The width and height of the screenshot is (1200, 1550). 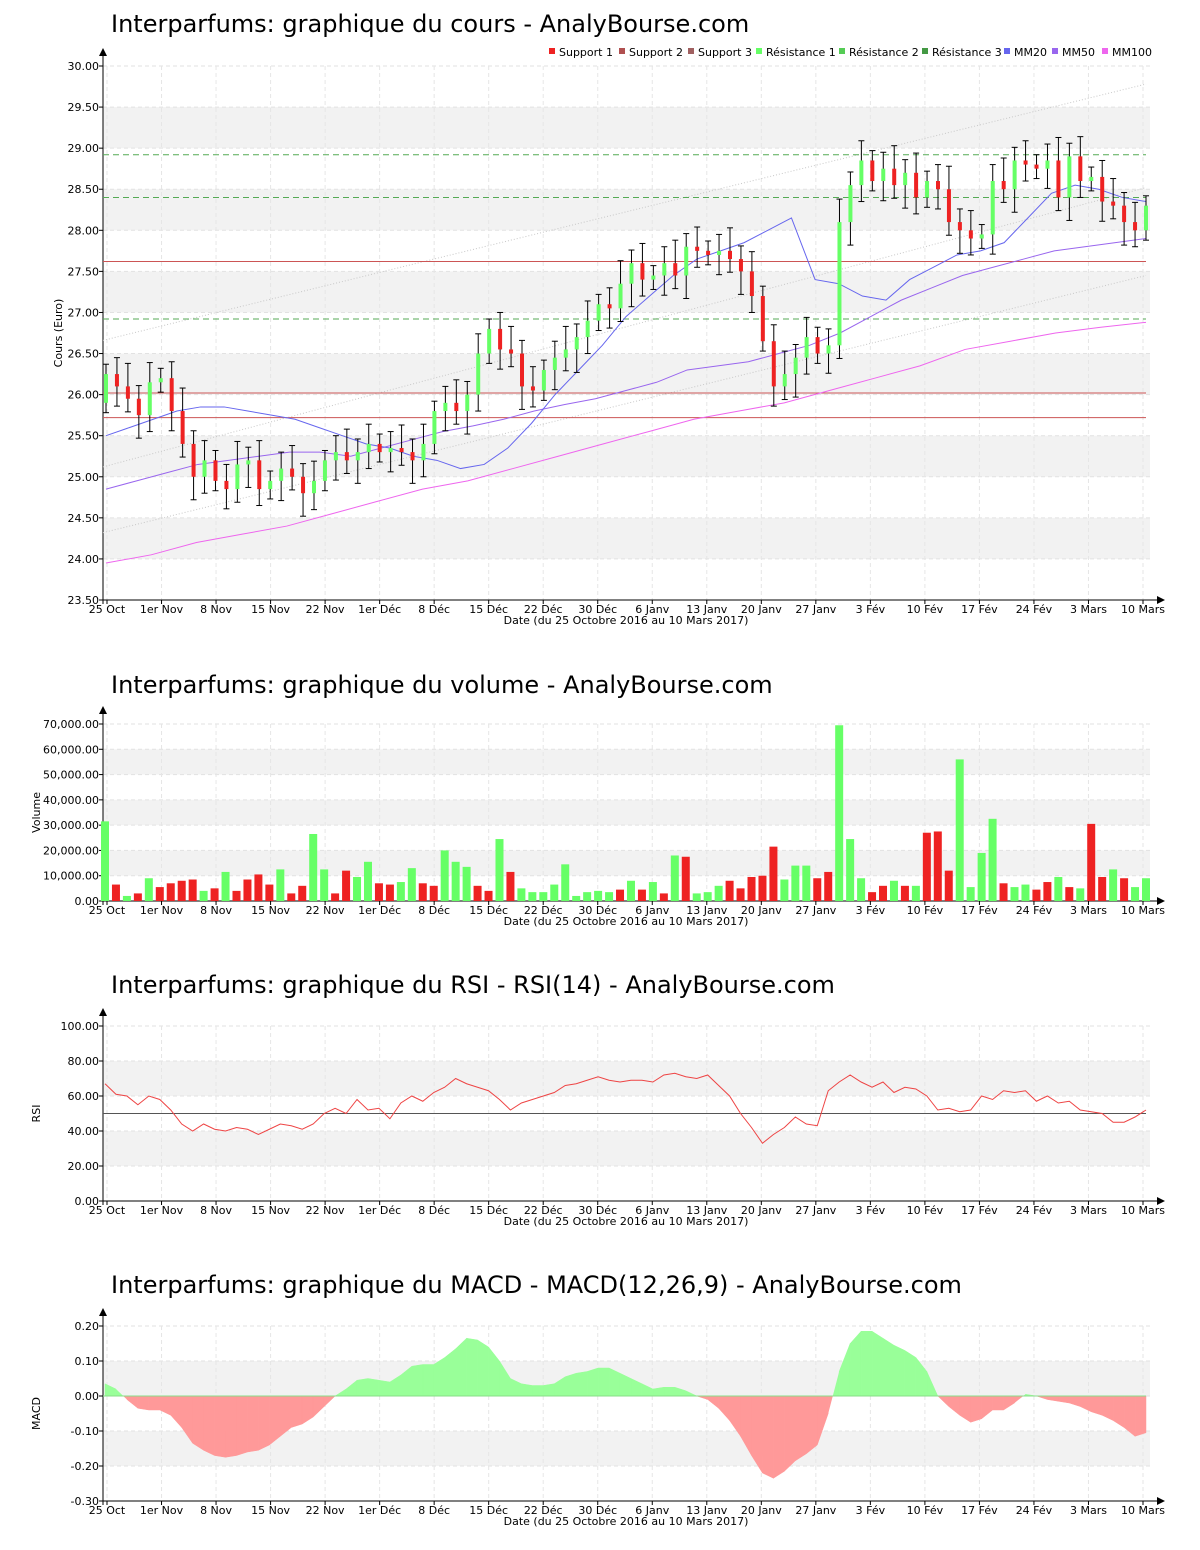 What do you see at coordinates (85, 1431) in the screenshot?
I see `macd-ytick-label: -0.10` at bounding box center [85, 1431].